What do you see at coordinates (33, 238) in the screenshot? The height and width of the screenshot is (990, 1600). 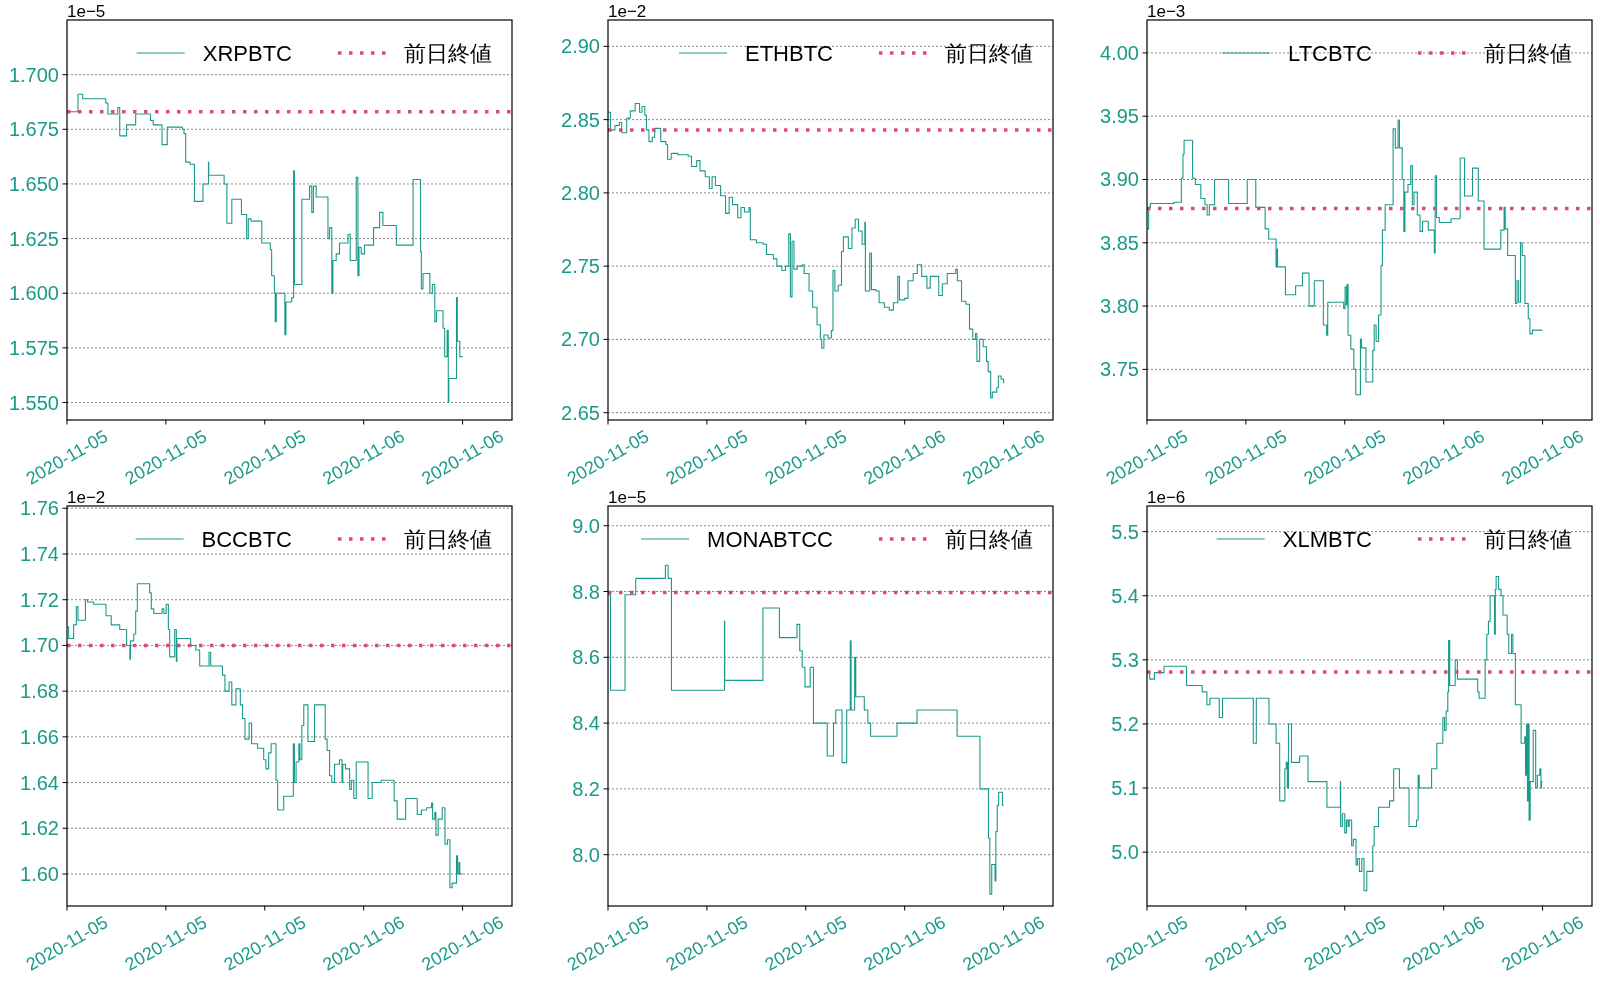 I see `y-tick-label: 1.625` at bounding box center [33, 238].